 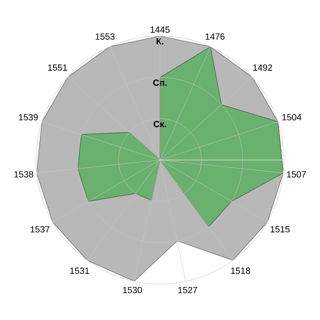 What do you see at coordinates (280, 229) in the screenshot?
I see `spoke-label: 1515` at bounding box center [280, 229].